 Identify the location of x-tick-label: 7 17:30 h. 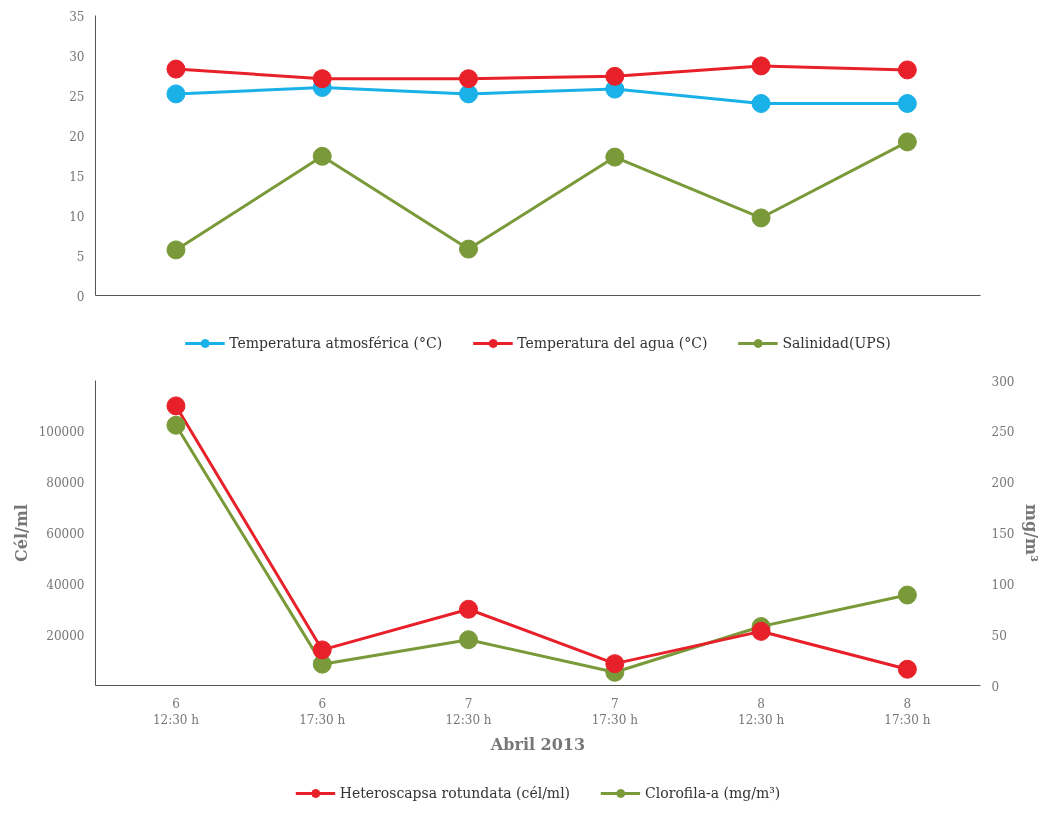
(615, 712).